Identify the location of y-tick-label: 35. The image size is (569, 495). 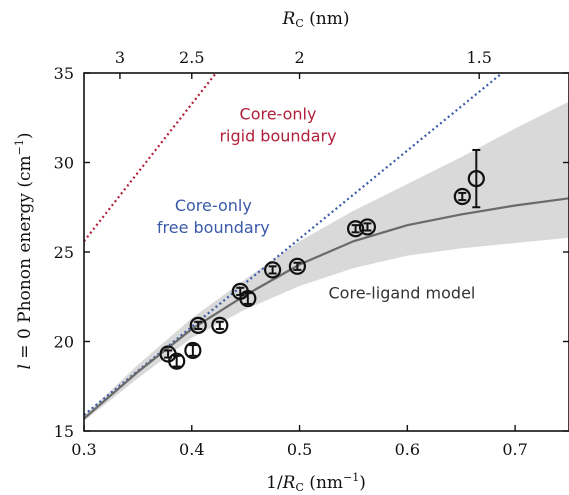
(64, 73).